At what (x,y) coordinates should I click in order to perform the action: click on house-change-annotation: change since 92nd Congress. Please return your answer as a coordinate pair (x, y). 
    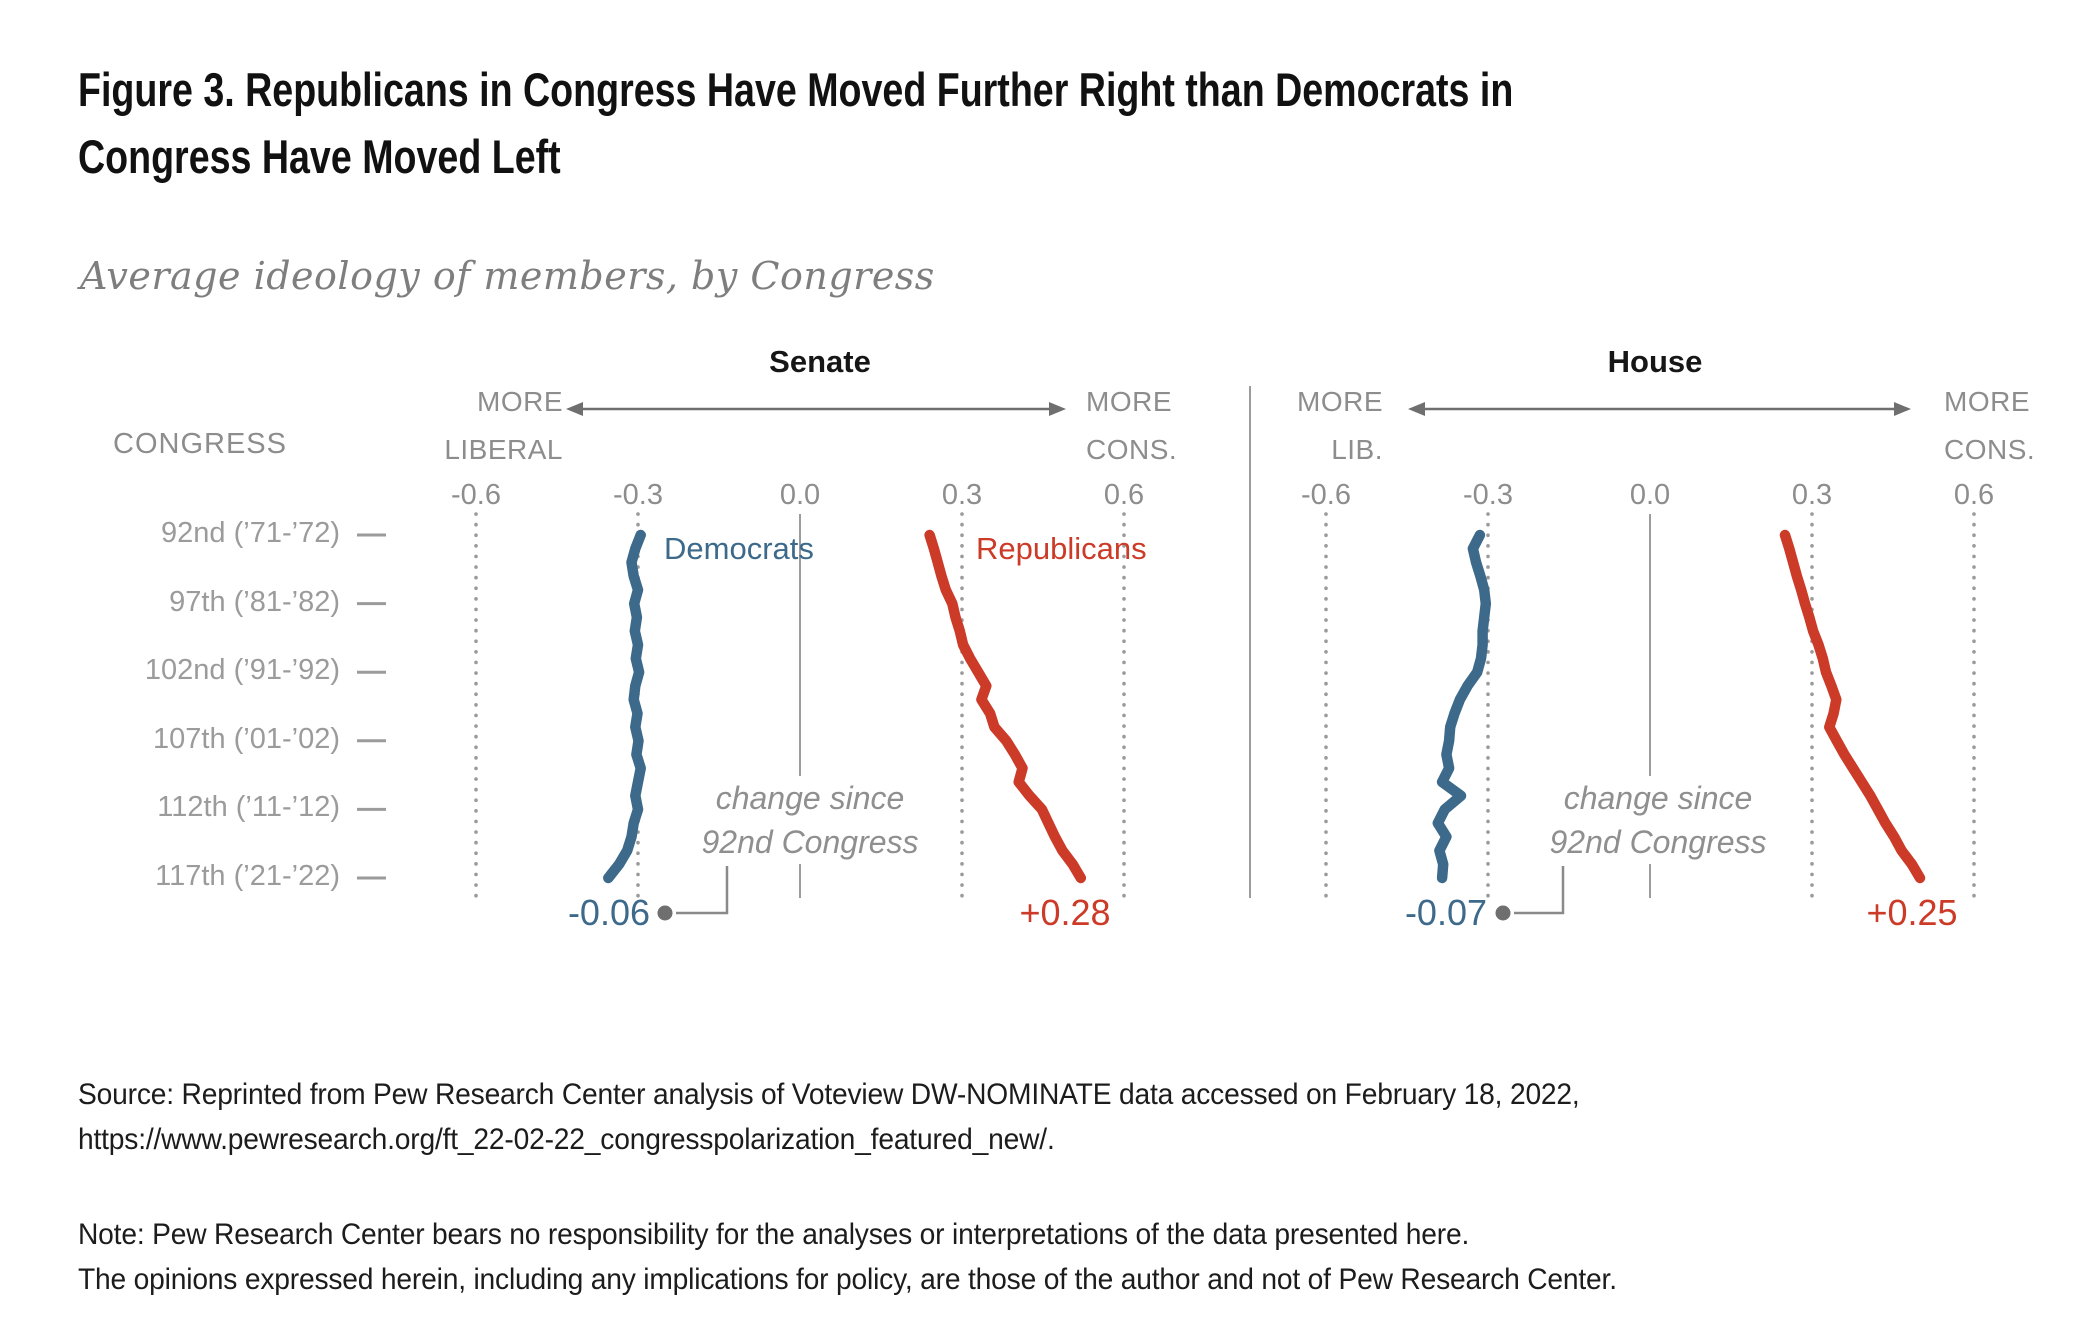
    Looking at the image, I should click on (1658, 820).